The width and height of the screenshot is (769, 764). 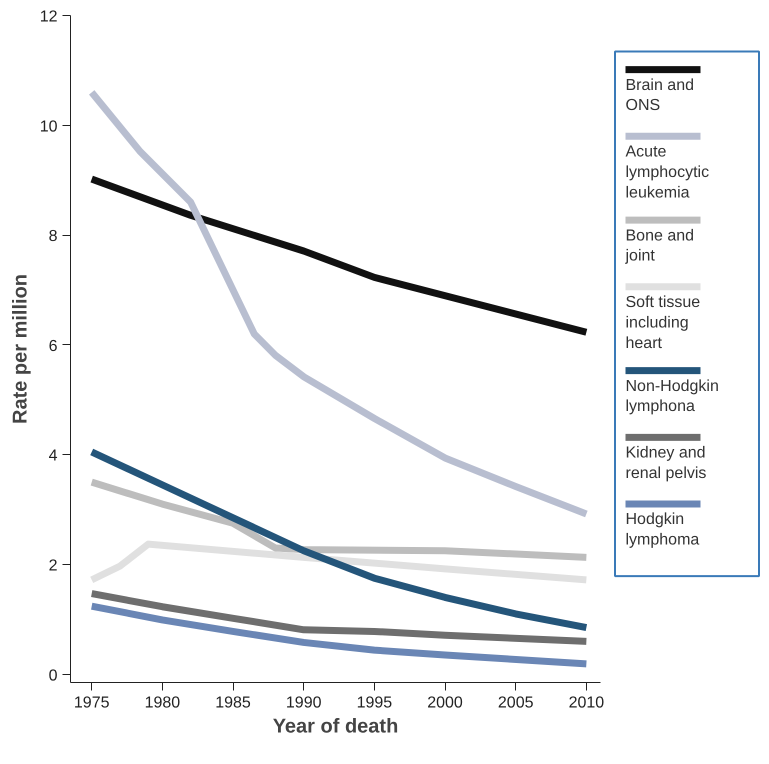 What do you see at coordinates (53, 675) in the screenshot?
I see `y-tick-label: 0` at bounding box center [53, 675].